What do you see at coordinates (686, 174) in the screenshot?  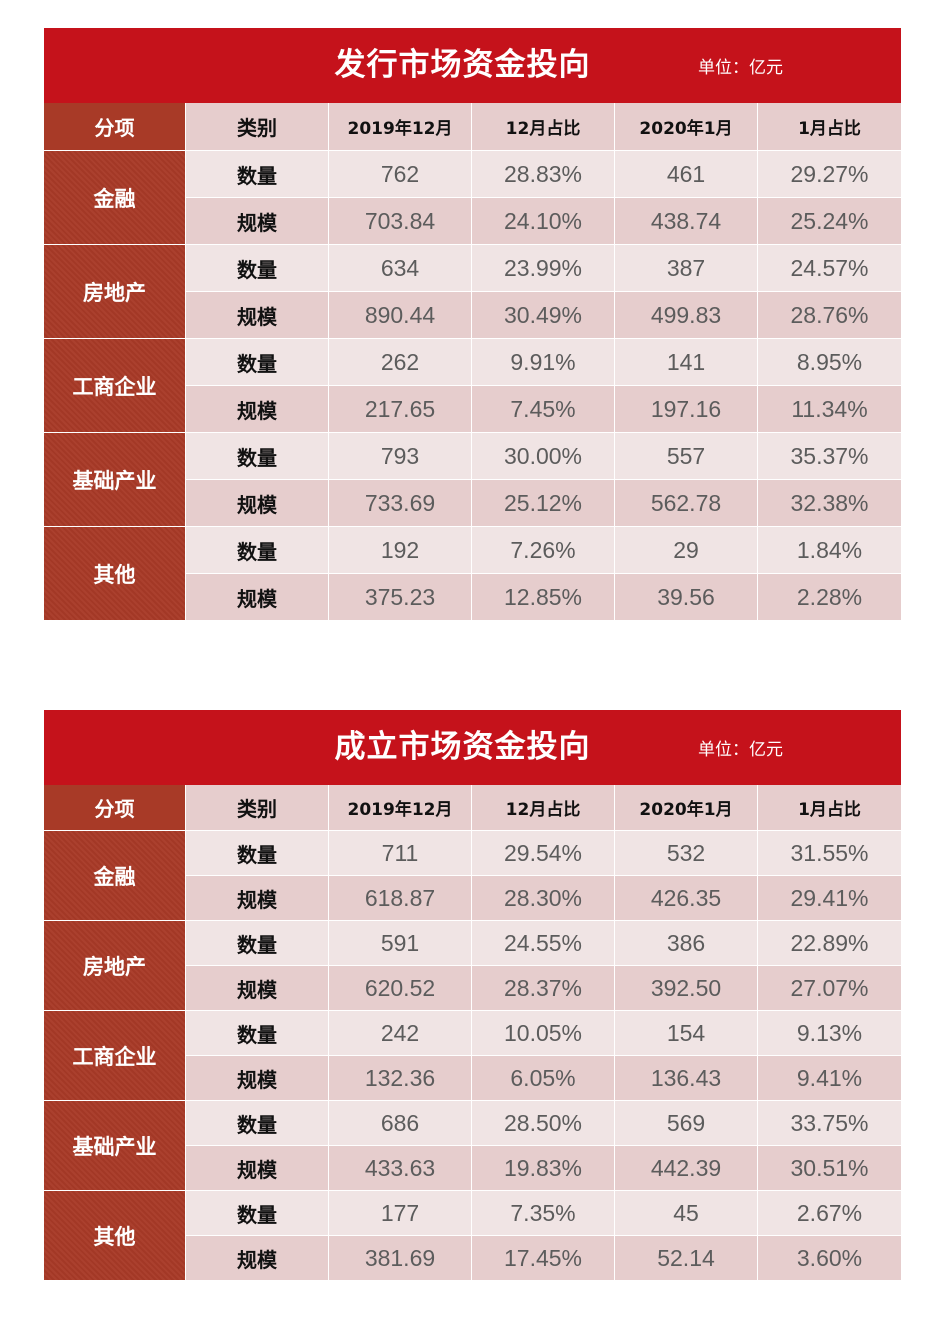 I see `value-cell: 461` at bounding box center [686, 174].